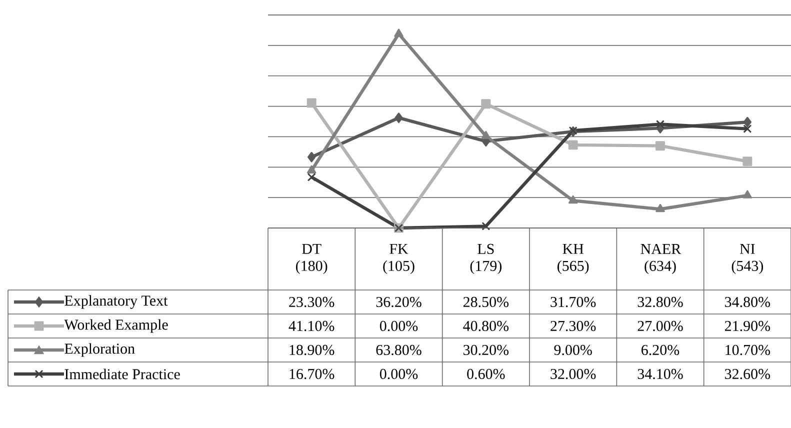  I want to click on x-tick-label: NI (543), so click(748, 259).